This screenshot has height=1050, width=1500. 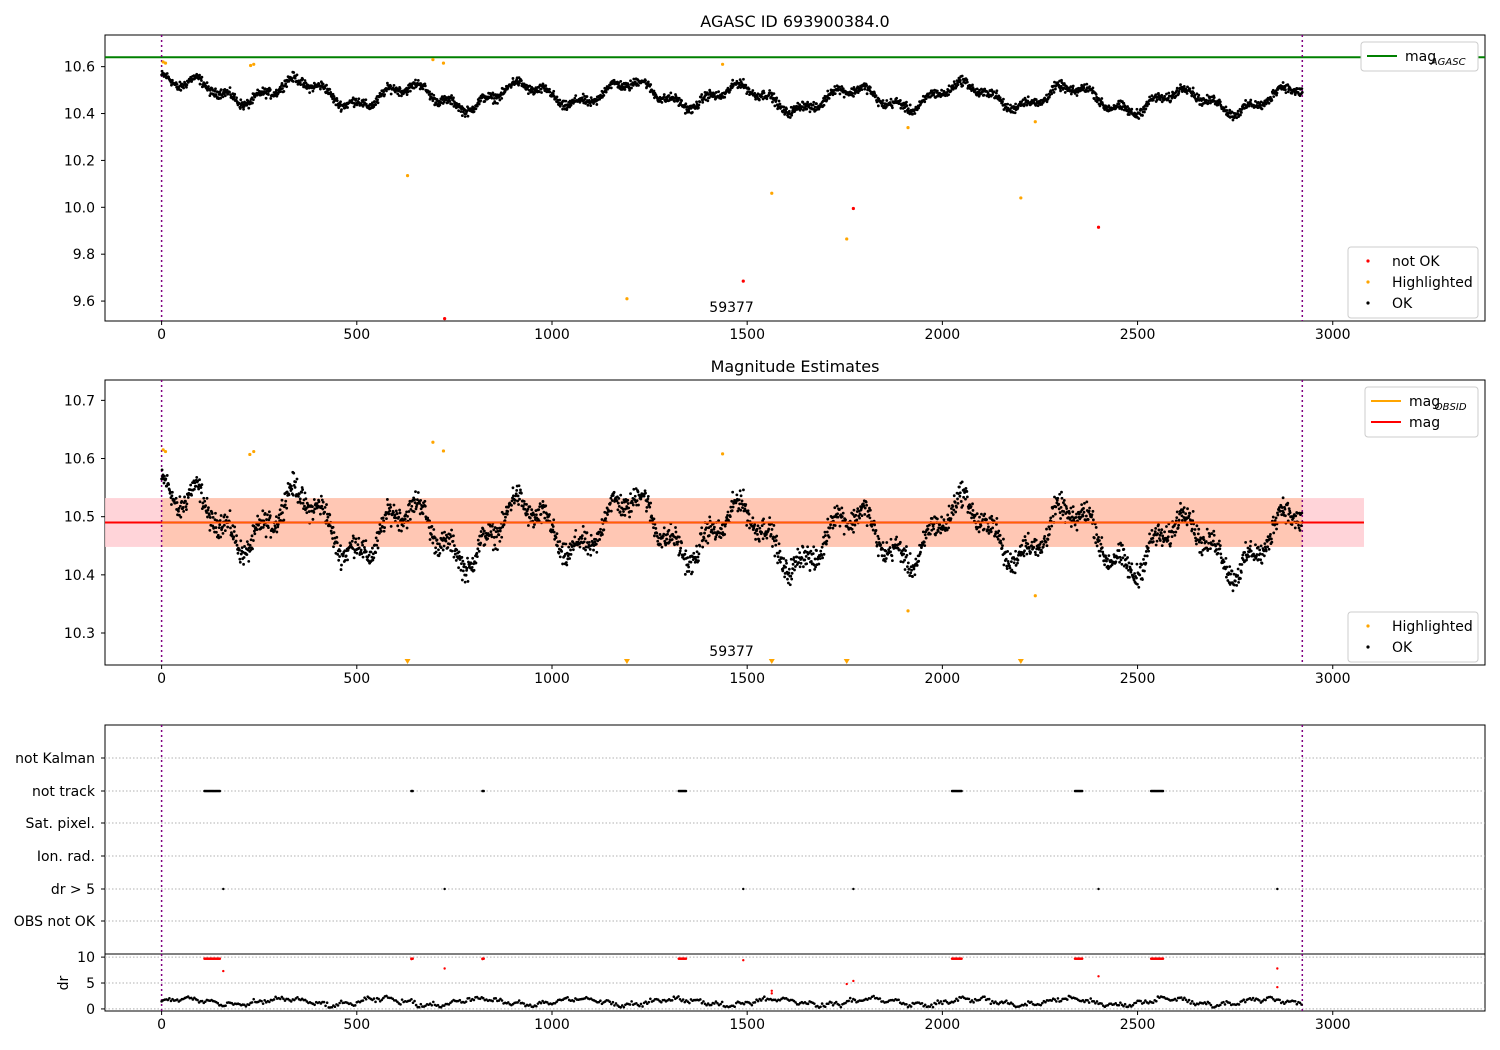 I want to click on middle-x-tick-label: 3000, so click(x=1333, y=679).